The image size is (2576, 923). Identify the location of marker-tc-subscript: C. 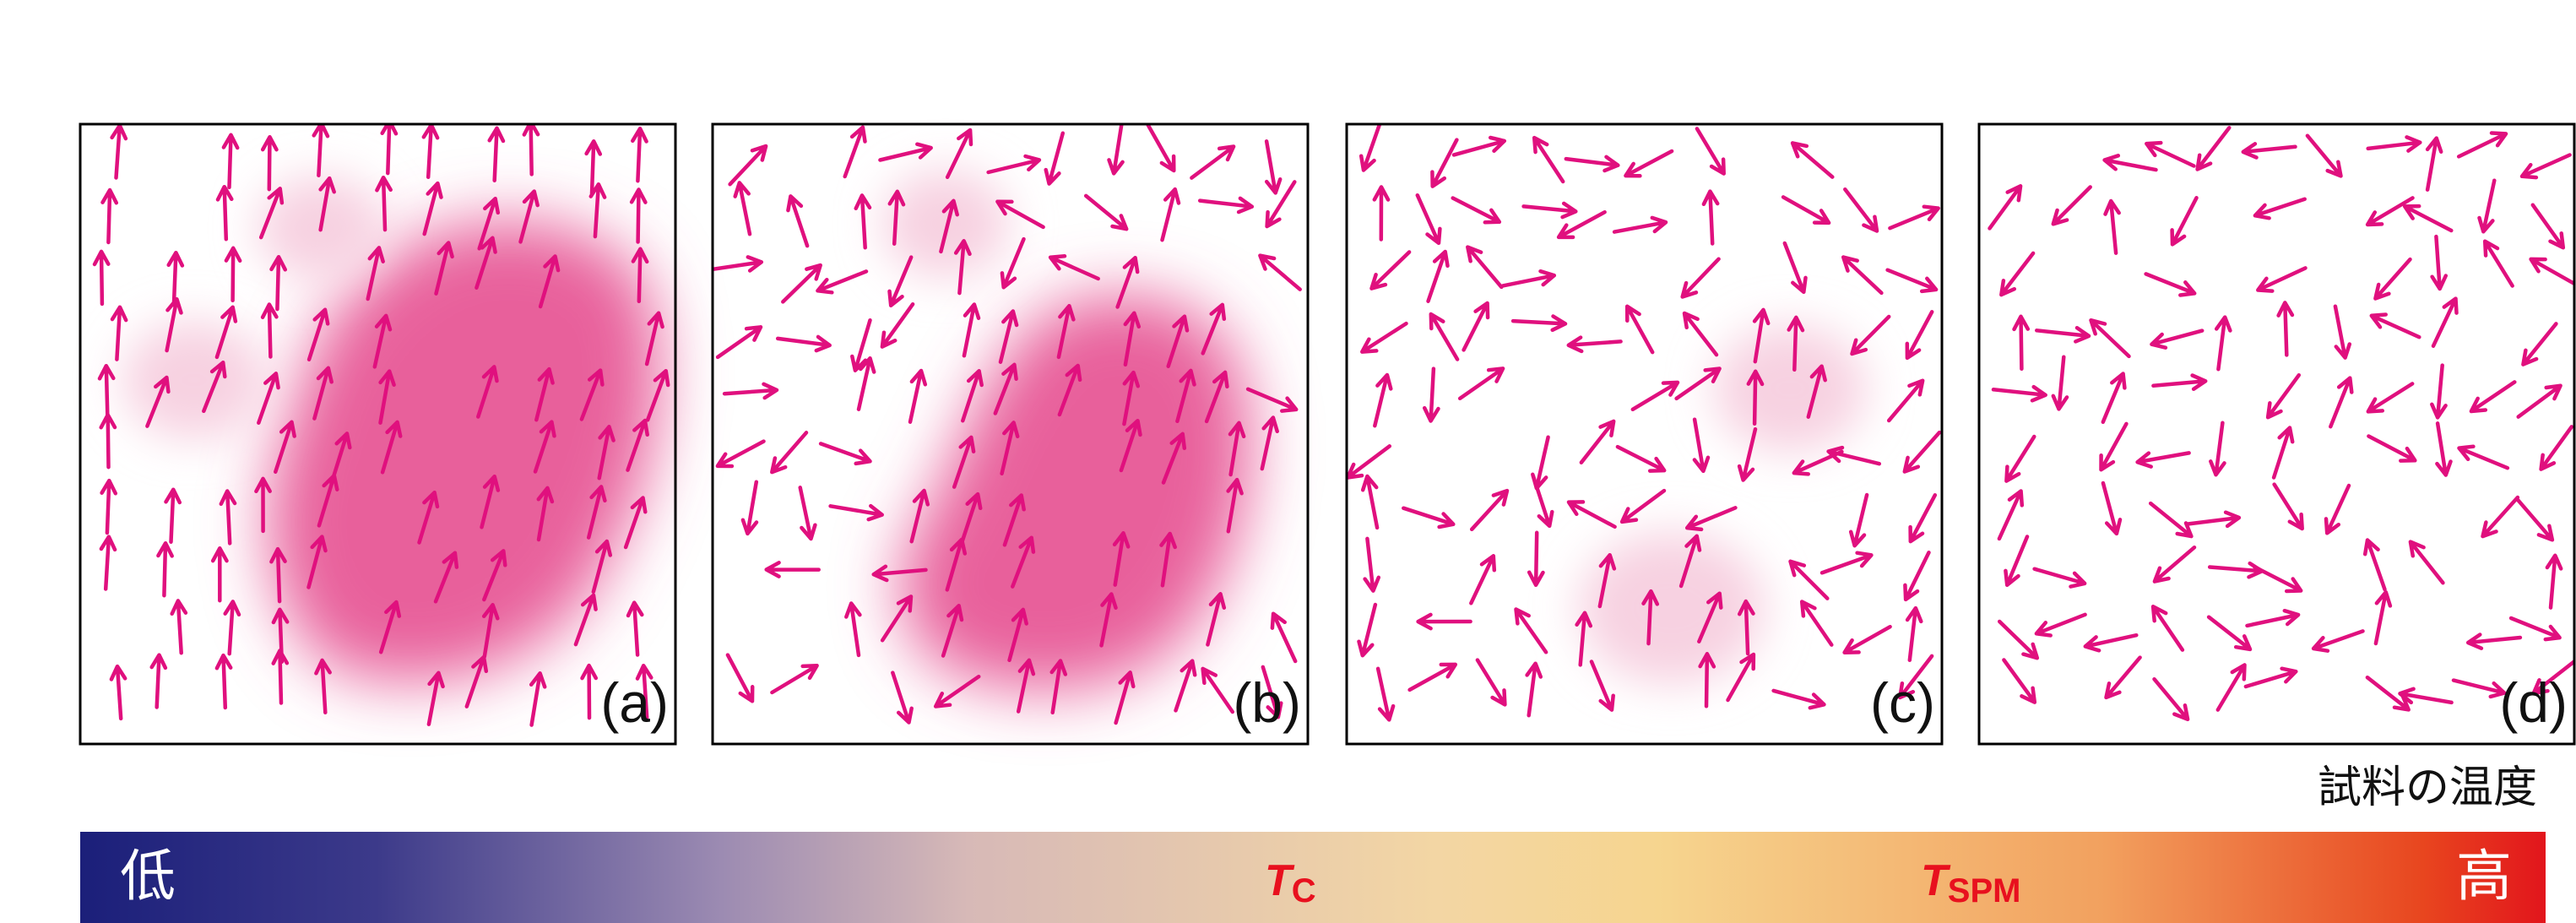
(1304, 891).